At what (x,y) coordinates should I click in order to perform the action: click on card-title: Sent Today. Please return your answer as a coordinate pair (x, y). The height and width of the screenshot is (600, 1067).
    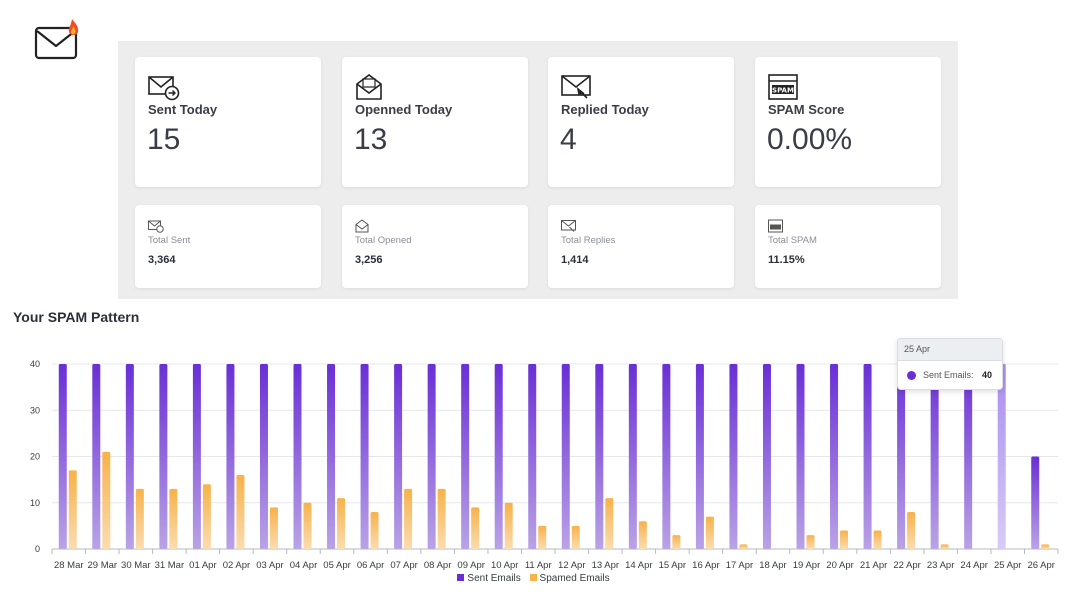
    Looking at the image, I should click on (183, 109).